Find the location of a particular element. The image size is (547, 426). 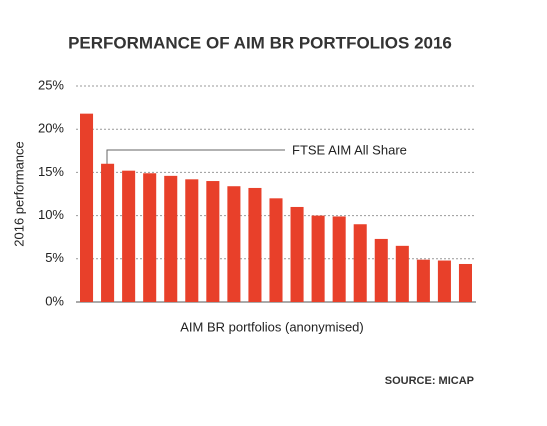

y-tick-label: 5% is located at coordinates (54, 257).